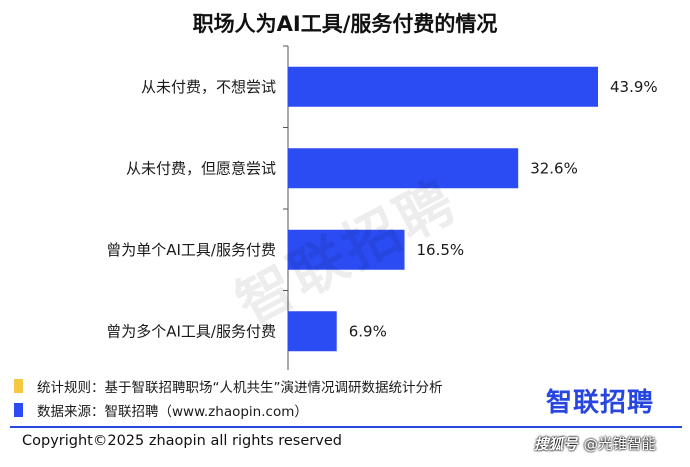 This screenshot has width=690, height=467. Describe the element at coordinates (18, 386) in the screenshot. I see `note-rule-marker` at that location.